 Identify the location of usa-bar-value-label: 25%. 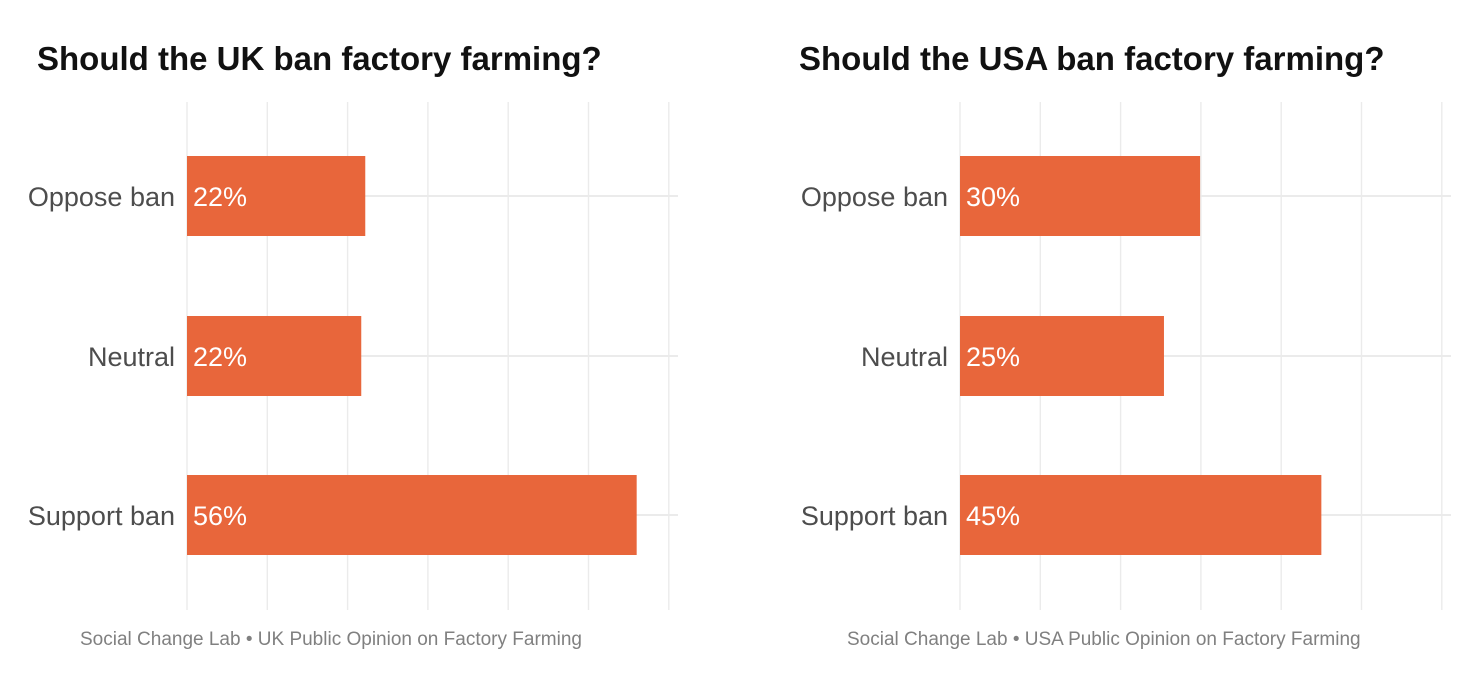
(993, 357).